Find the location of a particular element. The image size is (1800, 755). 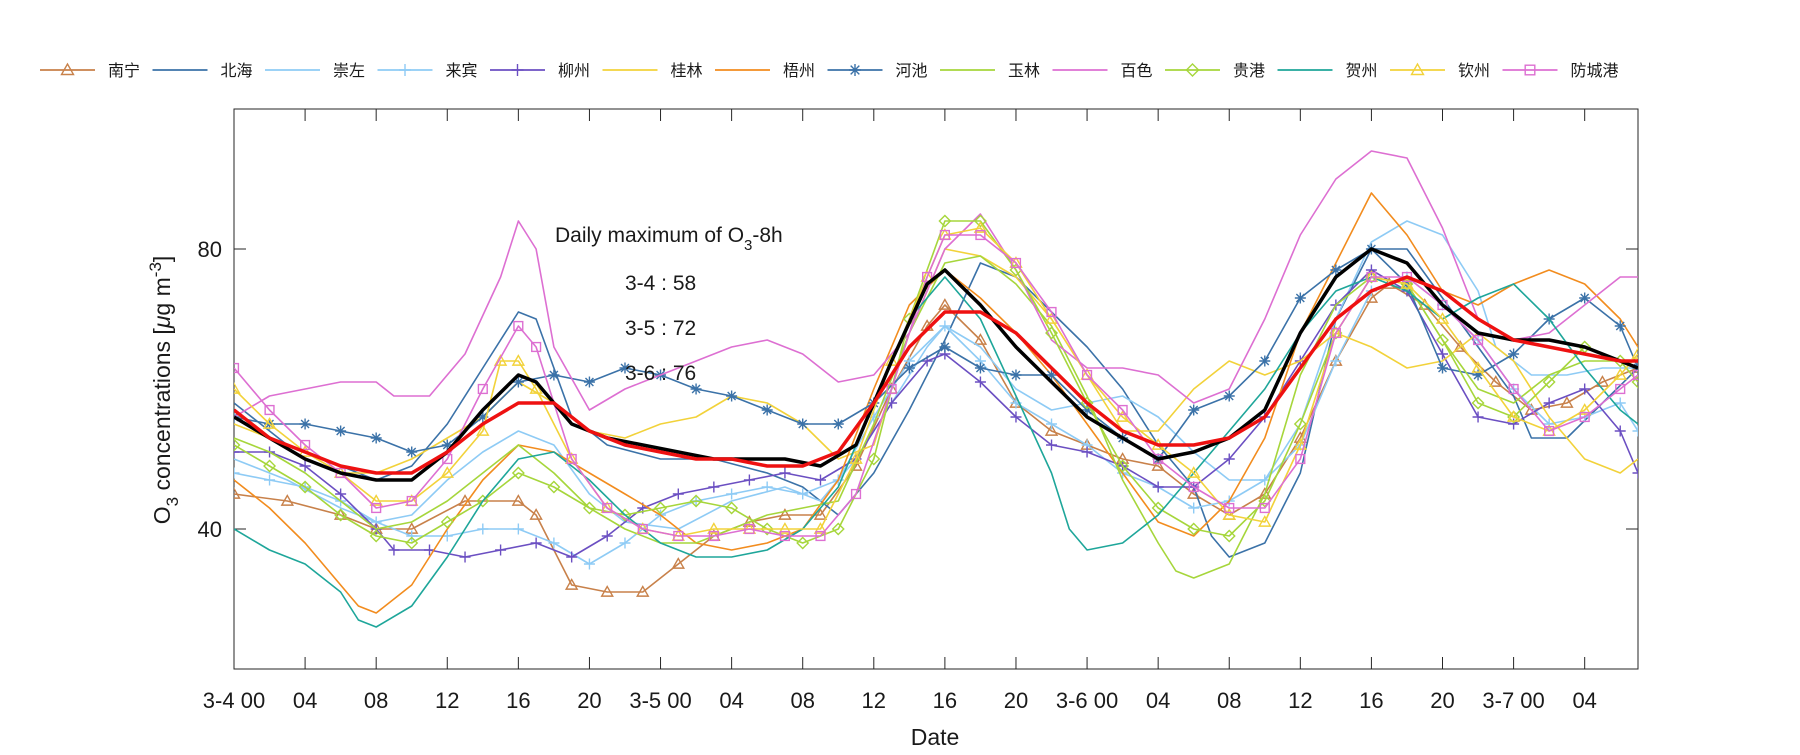

legend-label: 北海 is located at coordinates (237, 71).